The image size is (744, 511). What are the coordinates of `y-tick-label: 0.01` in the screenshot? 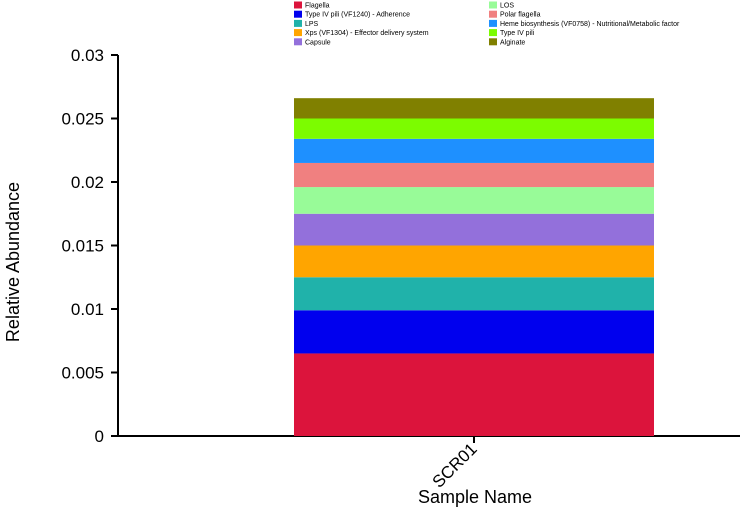 It's located at (87, 309).